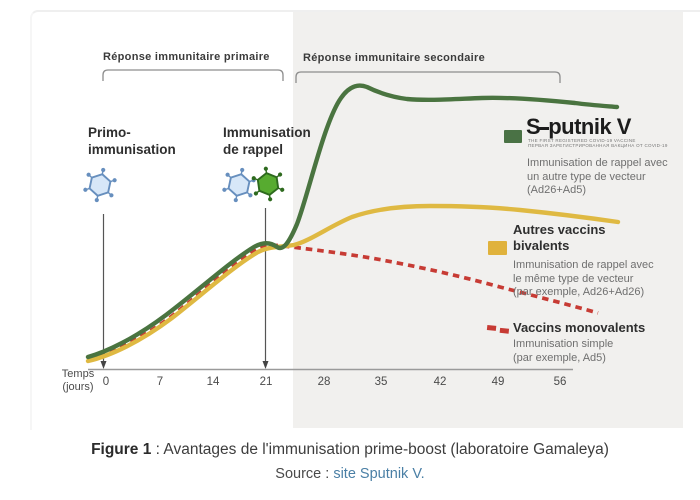 Image resolution: width=700 pixels, height=500 pixels. What do you see at coordinates (213, 382) in the screenshot?
I see `x-tick-14: 14` at bounding box center [213, 382].